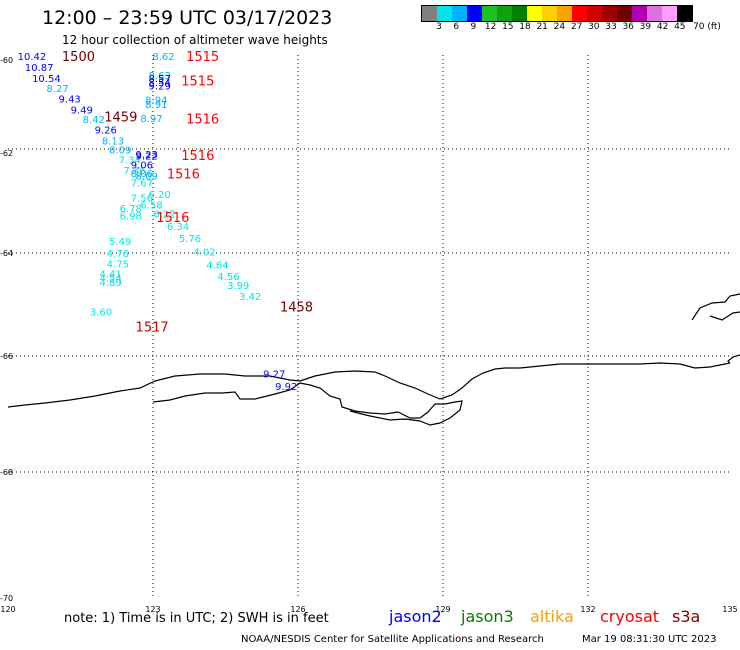  I want to click on lon-tick-label: 132, so click(587, 609).